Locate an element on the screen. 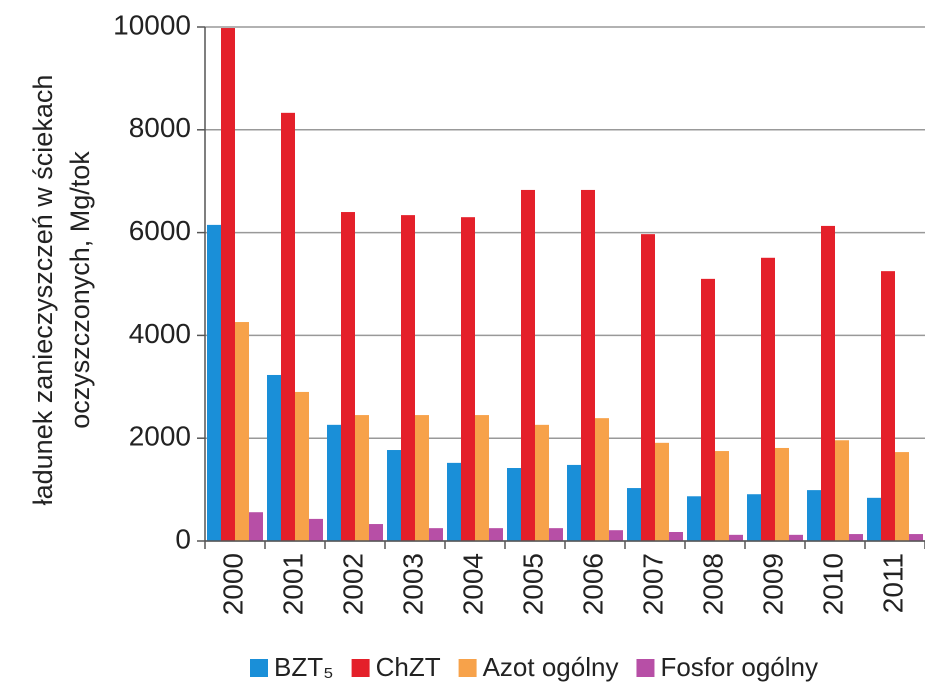  x-tick-label: 2004 is located at coordinates (472, 584).